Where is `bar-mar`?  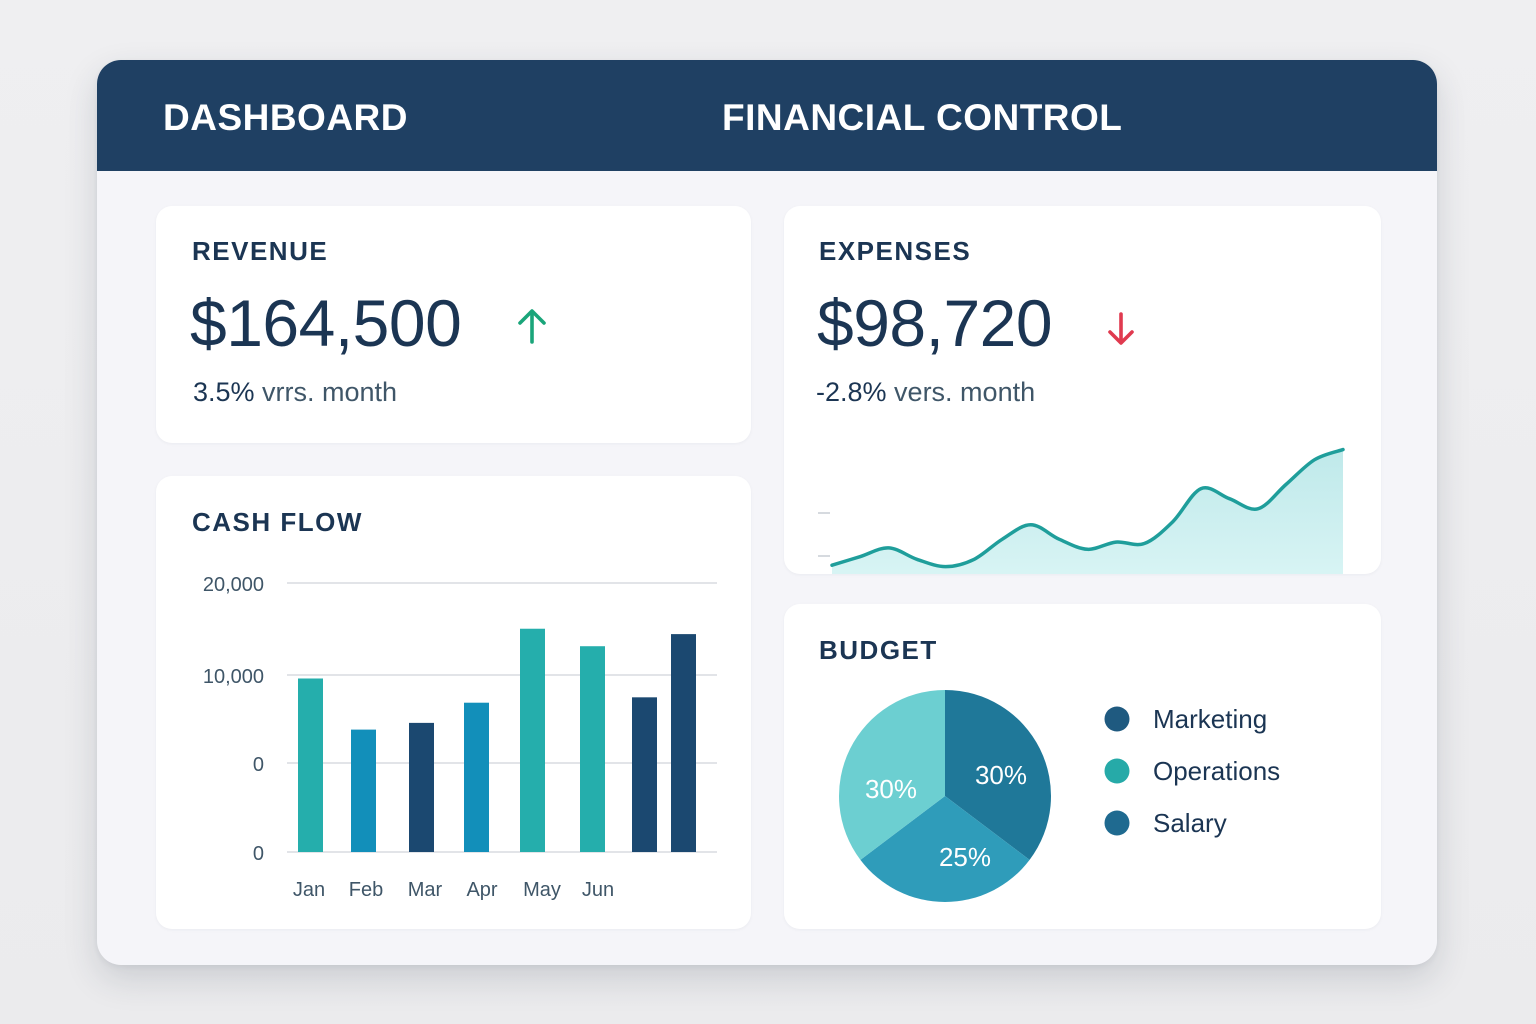
bar-mar is located at coordinates (421, 787).